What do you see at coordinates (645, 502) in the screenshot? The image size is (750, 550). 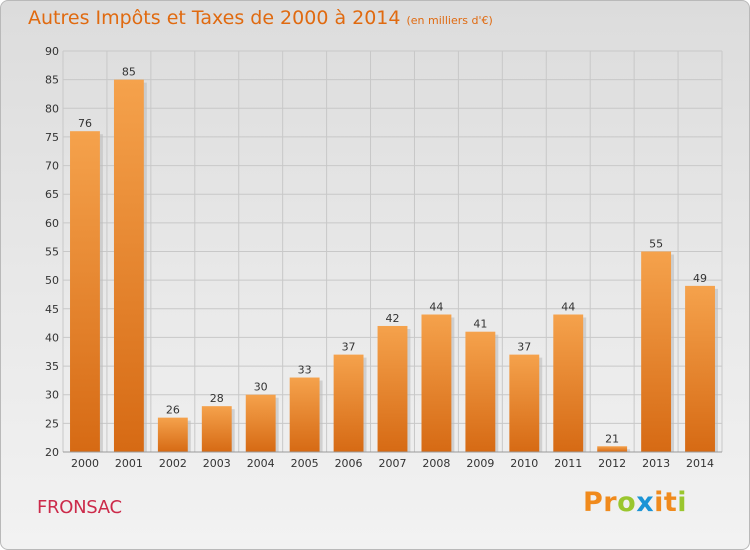 I see `logo-letter: x` at bounding box center [645, 502].